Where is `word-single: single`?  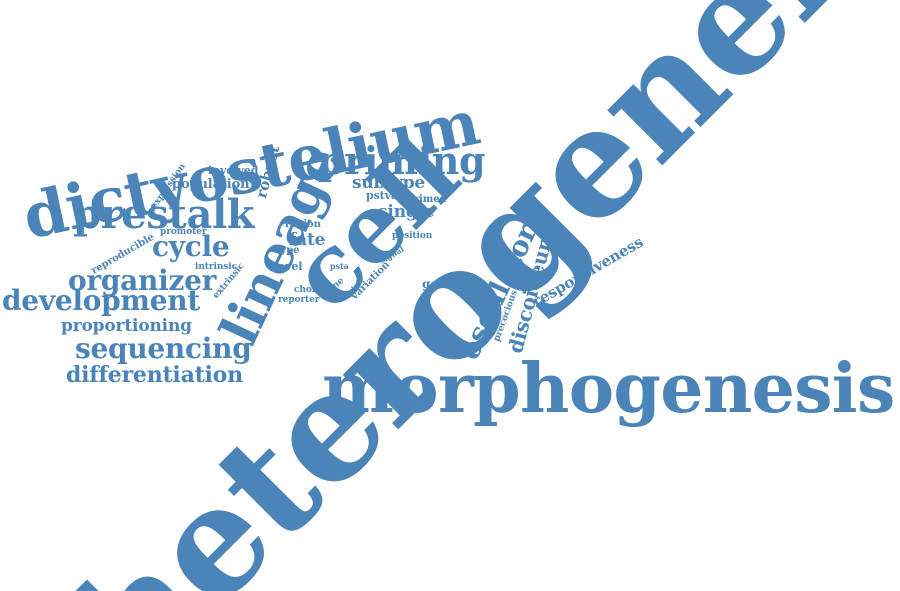 word-single: single is located at coordinates (406, 212).